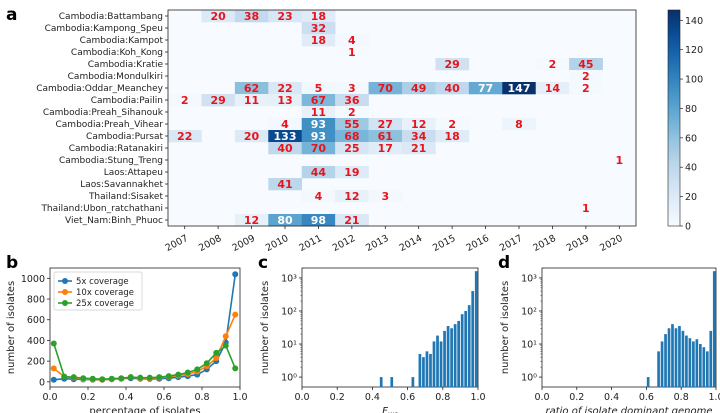 This screenshot has width=720, height=413. What do you see at coordinates (177, 243) in the screenshot?
I see `column-label: 2007` at bounding box center [177, 243].